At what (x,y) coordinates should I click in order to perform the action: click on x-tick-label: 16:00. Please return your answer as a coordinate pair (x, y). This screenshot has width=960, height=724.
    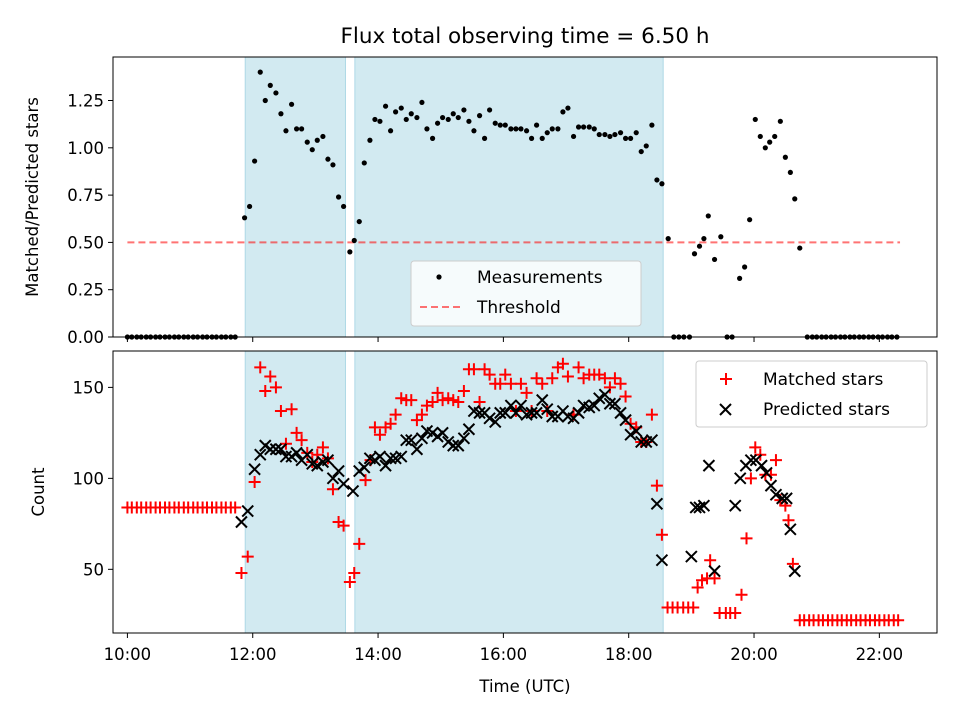
    Looking at the image, I should click on (504, 654).